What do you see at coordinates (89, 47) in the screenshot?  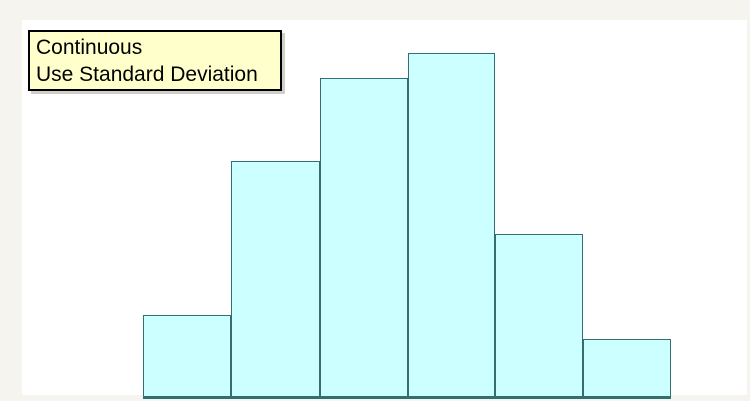 I see `label-line-1: Continuous` at bounding box center [89, 47].